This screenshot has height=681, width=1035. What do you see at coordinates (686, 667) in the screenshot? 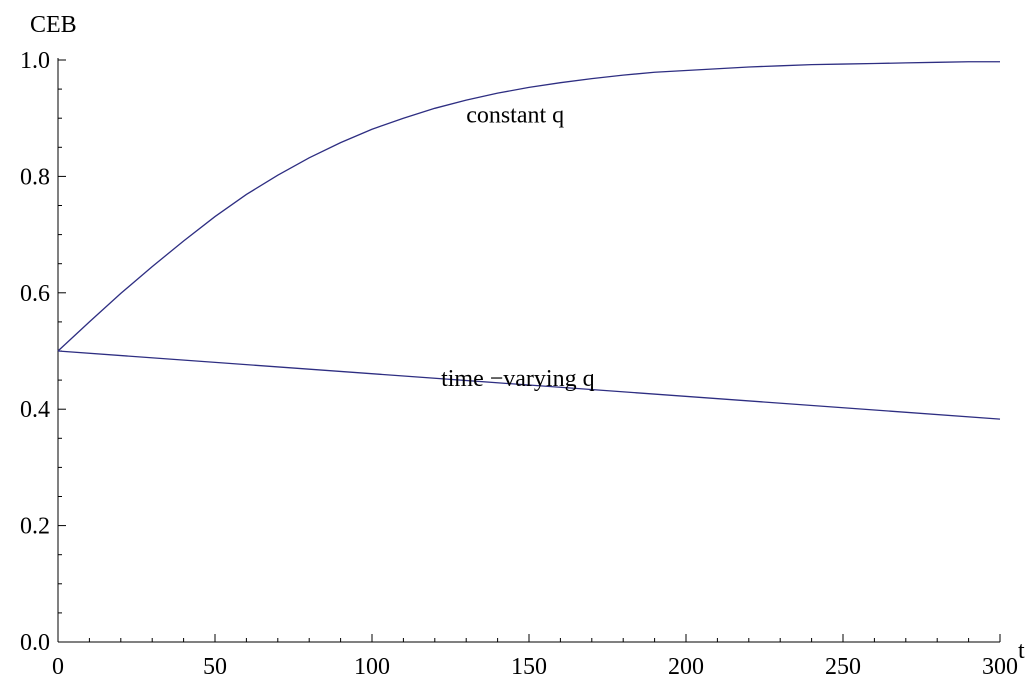
I see `x-tick-label: 200` at bounding box center [686, 667].